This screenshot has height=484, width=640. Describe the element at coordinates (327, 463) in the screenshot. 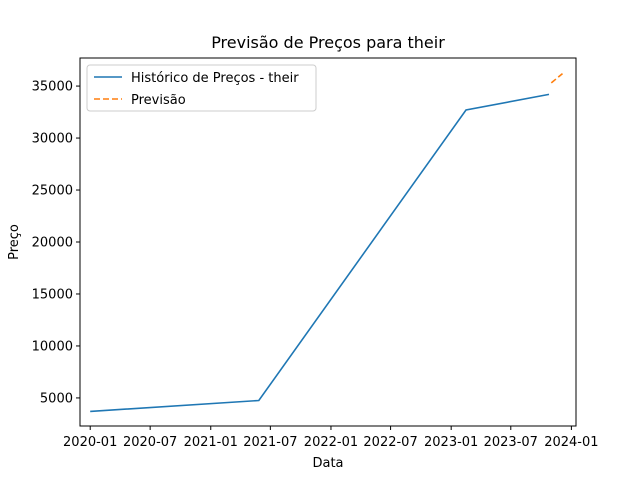

I see `x-axis-label: Data` at that location.